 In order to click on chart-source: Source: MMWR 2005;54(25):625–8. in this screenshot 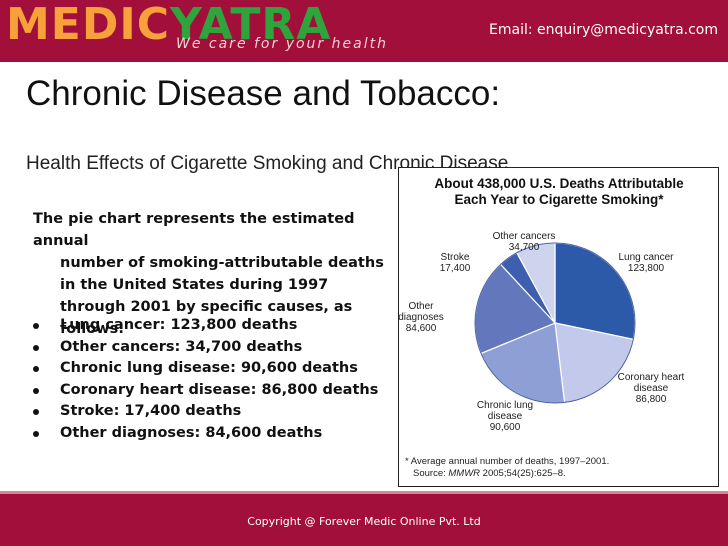, I will do `click(489, 473)`.